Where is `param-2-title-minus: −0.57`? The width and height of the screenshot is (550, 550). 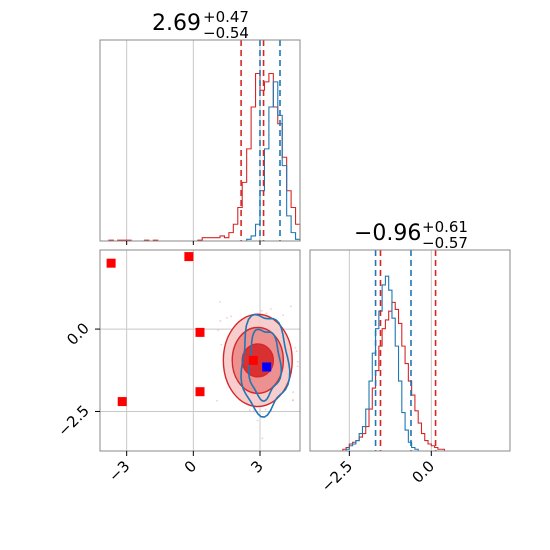
param-2-title-minus: −0.57 is located at coordinates (445, 243).